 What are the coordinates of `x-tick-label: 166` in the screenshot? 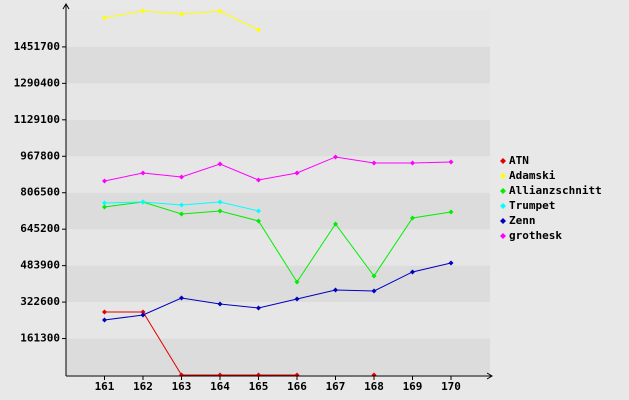 It's located at (297, 386).